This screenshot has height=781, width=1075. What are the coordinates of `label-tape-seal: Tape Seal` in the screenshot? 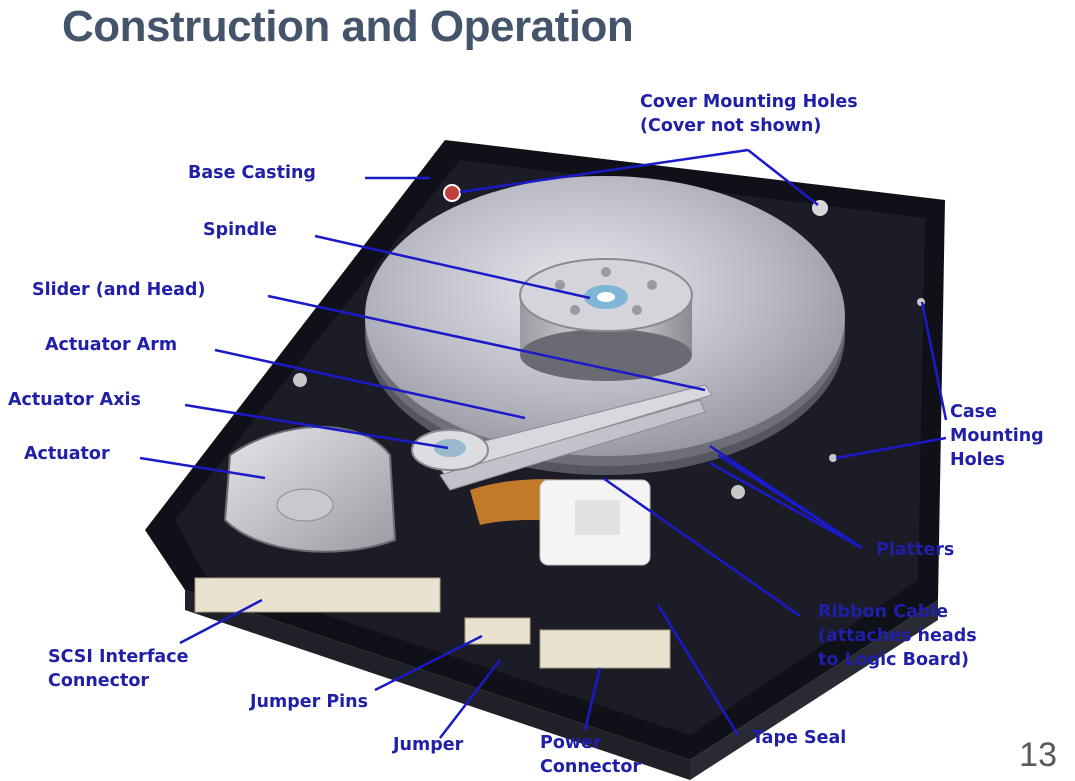 It's located at (799, 738).